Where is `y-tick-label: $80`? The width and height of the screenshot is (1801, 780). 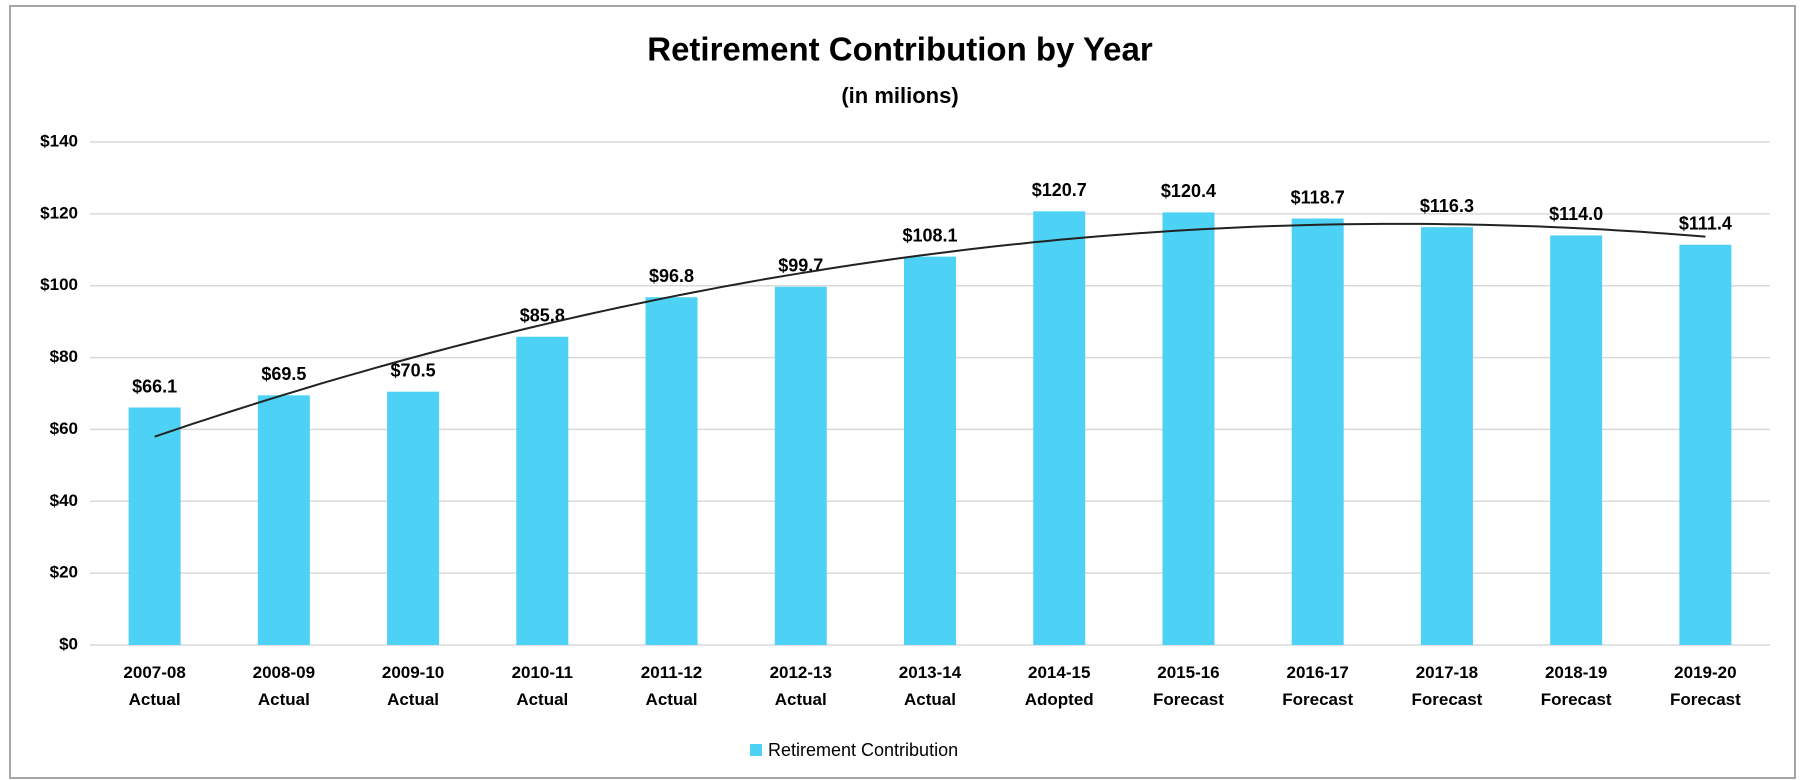
y-tick-label: $80 is located at coordinates (64, 356).